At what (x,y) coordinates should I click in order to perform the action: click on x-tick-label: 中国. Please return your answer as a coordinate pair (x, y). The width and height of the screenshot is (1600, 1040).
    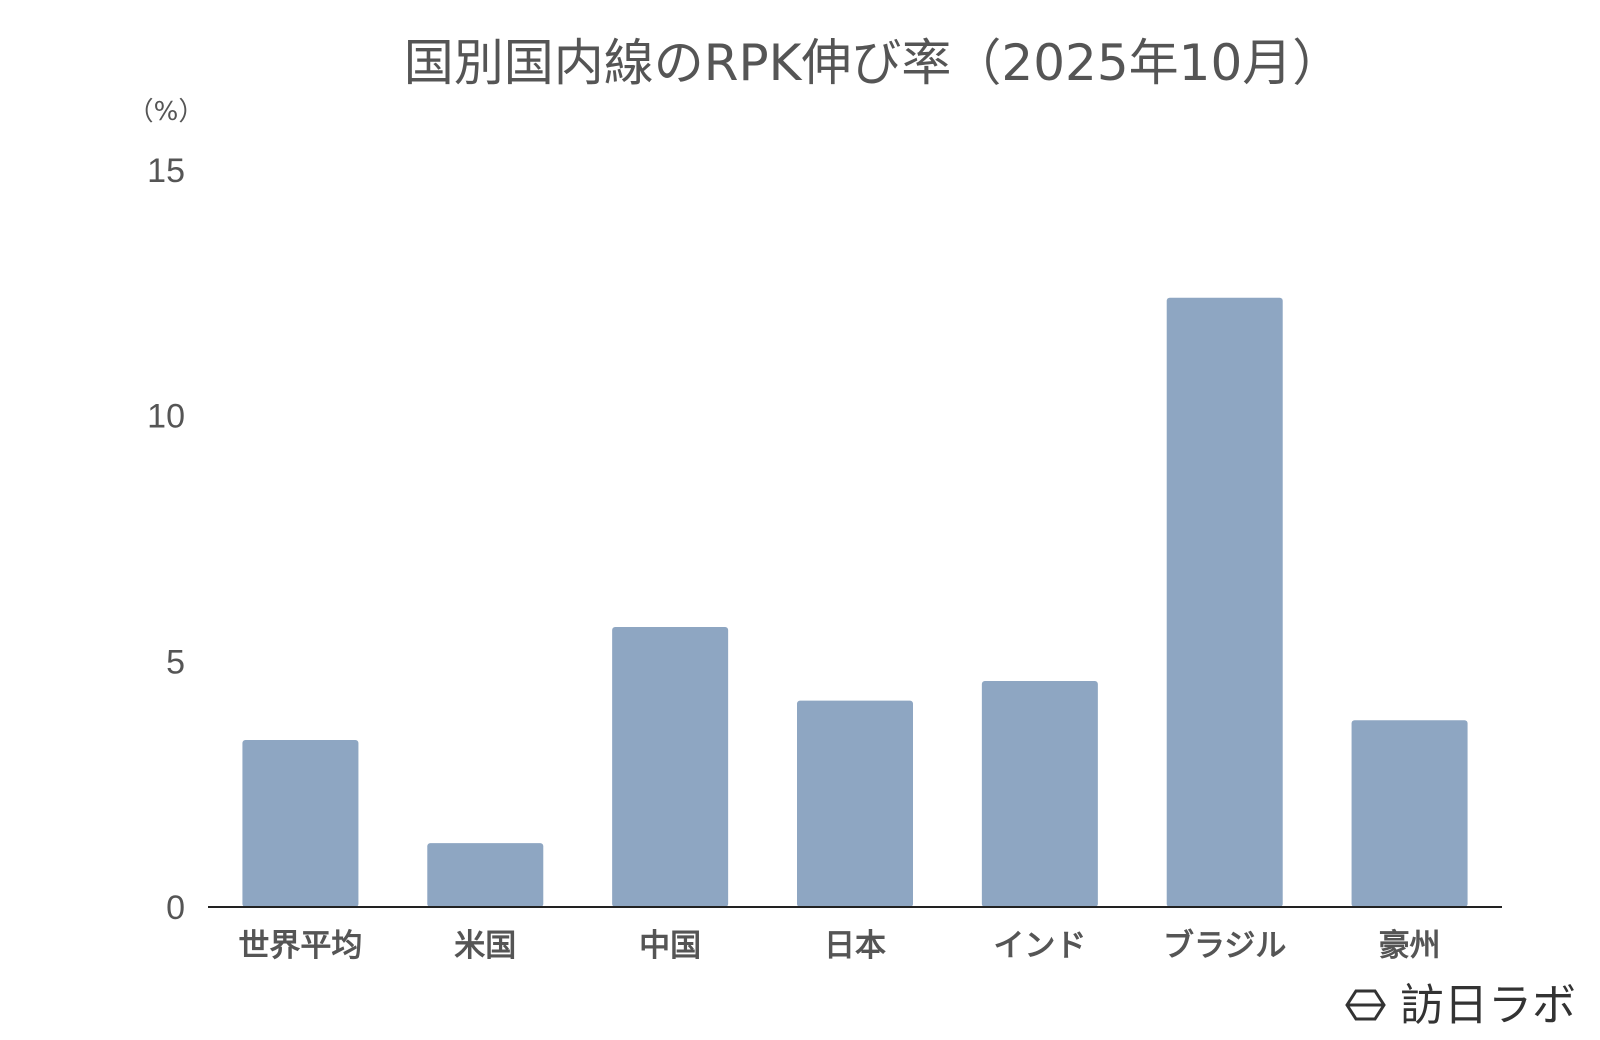
    Looking at the image, I should click on (670, 946).